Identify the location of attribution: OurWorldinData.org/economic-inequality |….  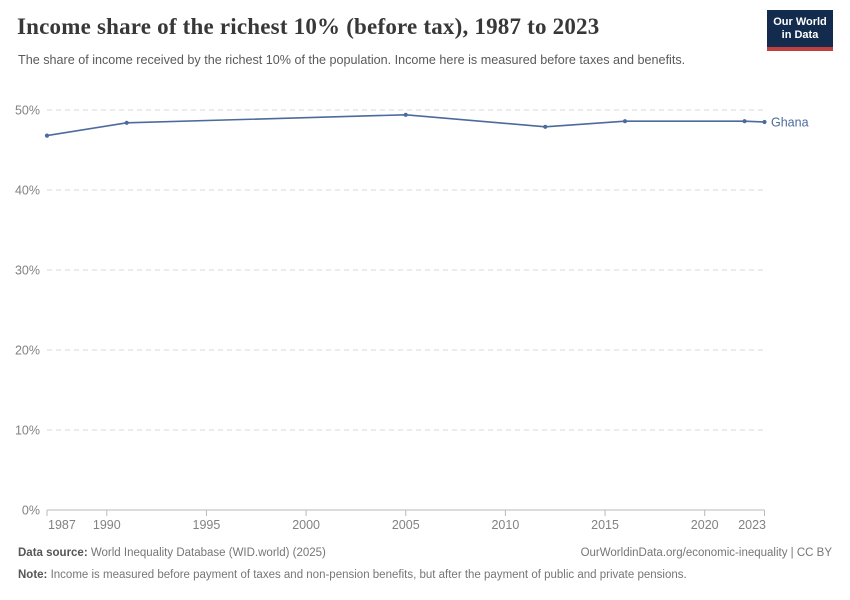
(706, 553).